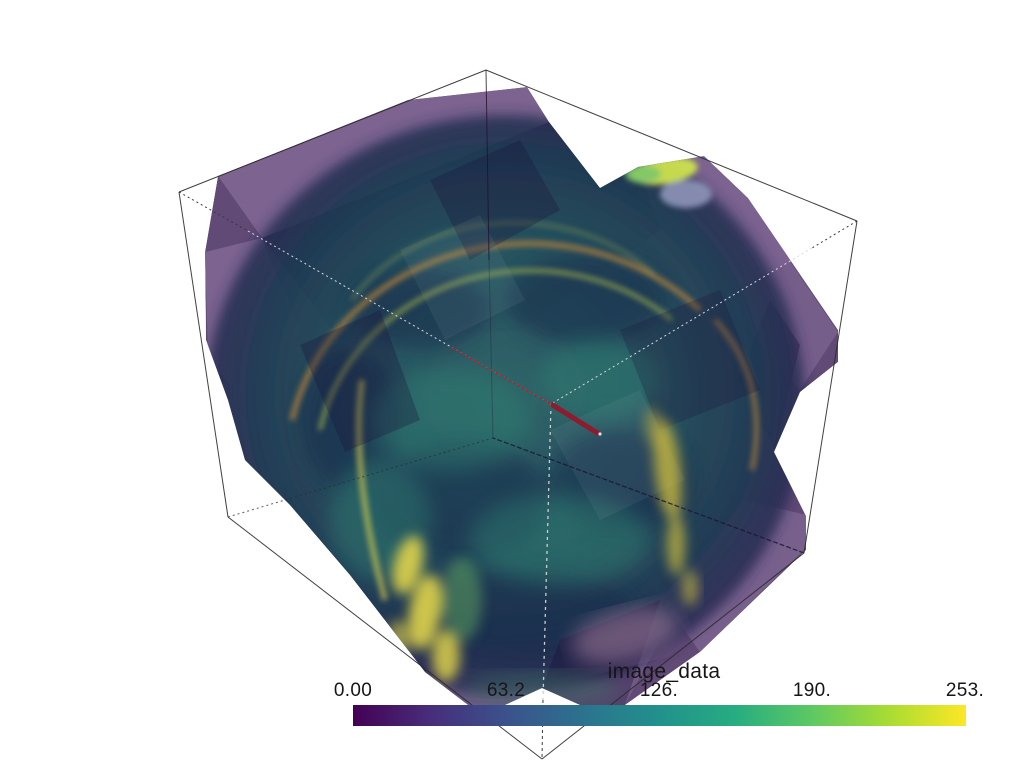  Describe the element at coordinates (332, 131) in the screenshot. I see `bbox-edge-top-back-left` at that location.